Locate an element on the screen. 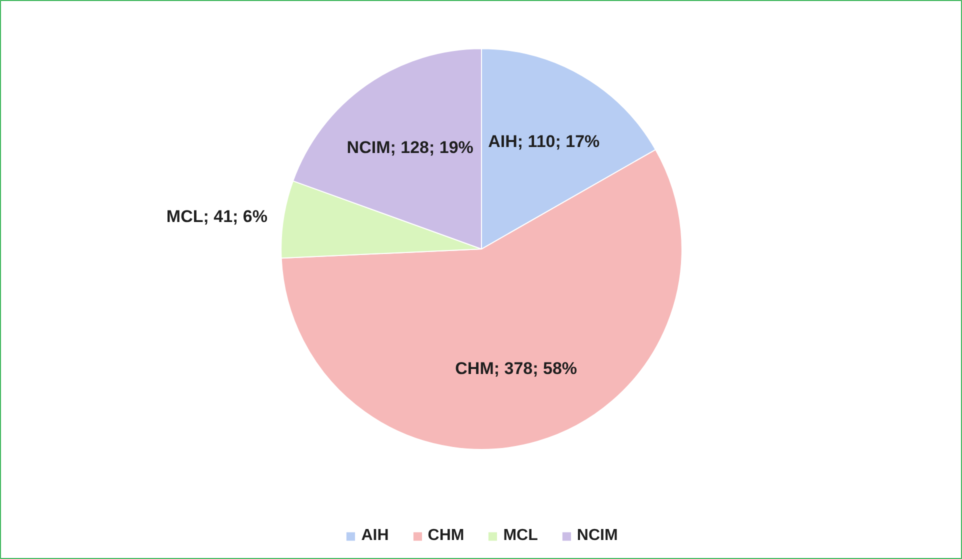 The image size is (962, 559). data-label: NCIM; 128; 19% is located at coordinates (410, 147).